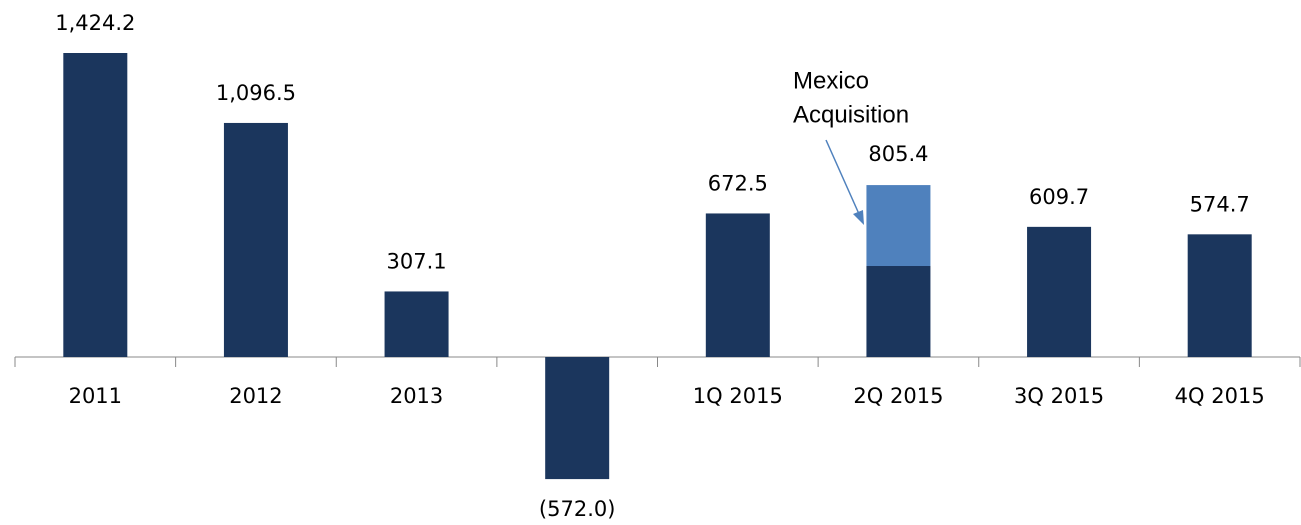 This screenshot has width=1301, height=525. I want to click on annotation: Mexico, so click(831, 80).